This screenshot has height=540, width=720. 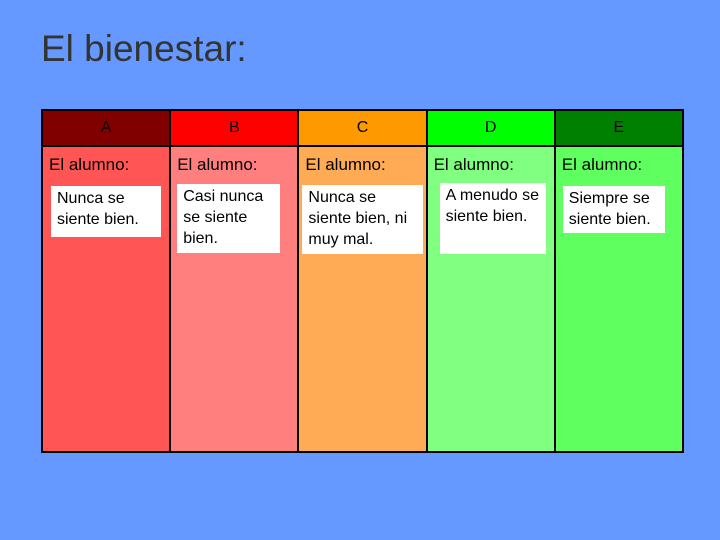 I want to click on description-note-e: Siempre se siente bien., so click(x=613, y=209).